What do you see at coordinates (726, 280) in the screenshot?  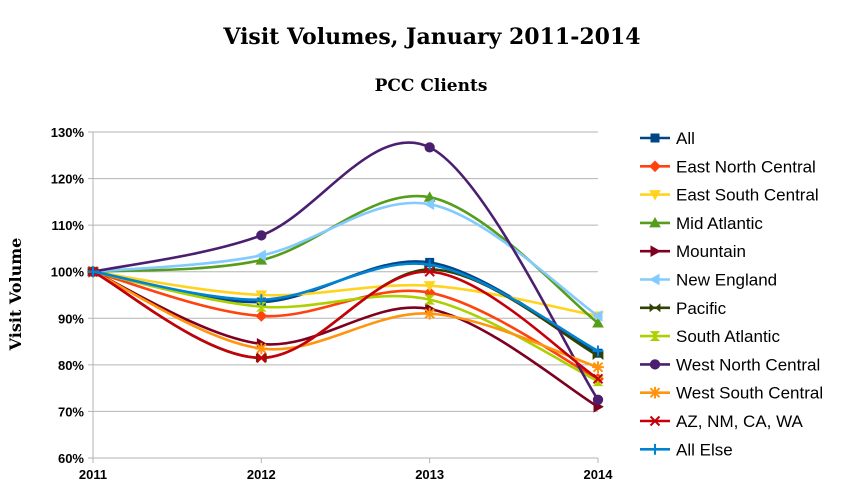 I see `legend-label: New England` at bounding box center [726, 280].